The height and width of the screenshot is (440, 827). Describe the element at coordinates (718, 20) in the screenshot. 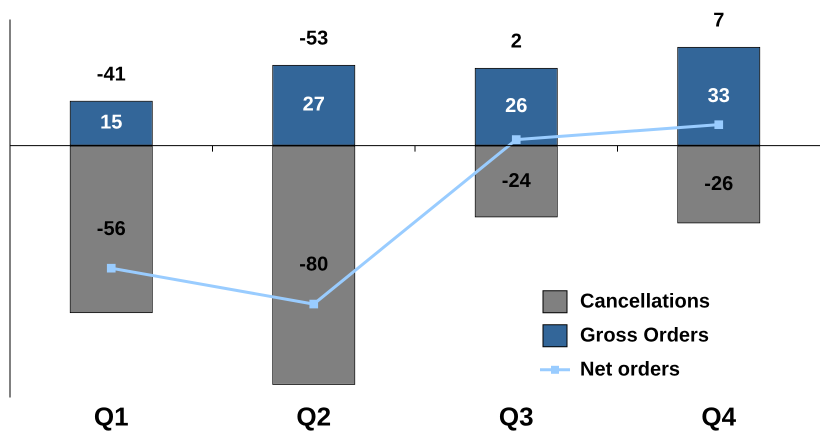

I see `annotation: 7` at that location.